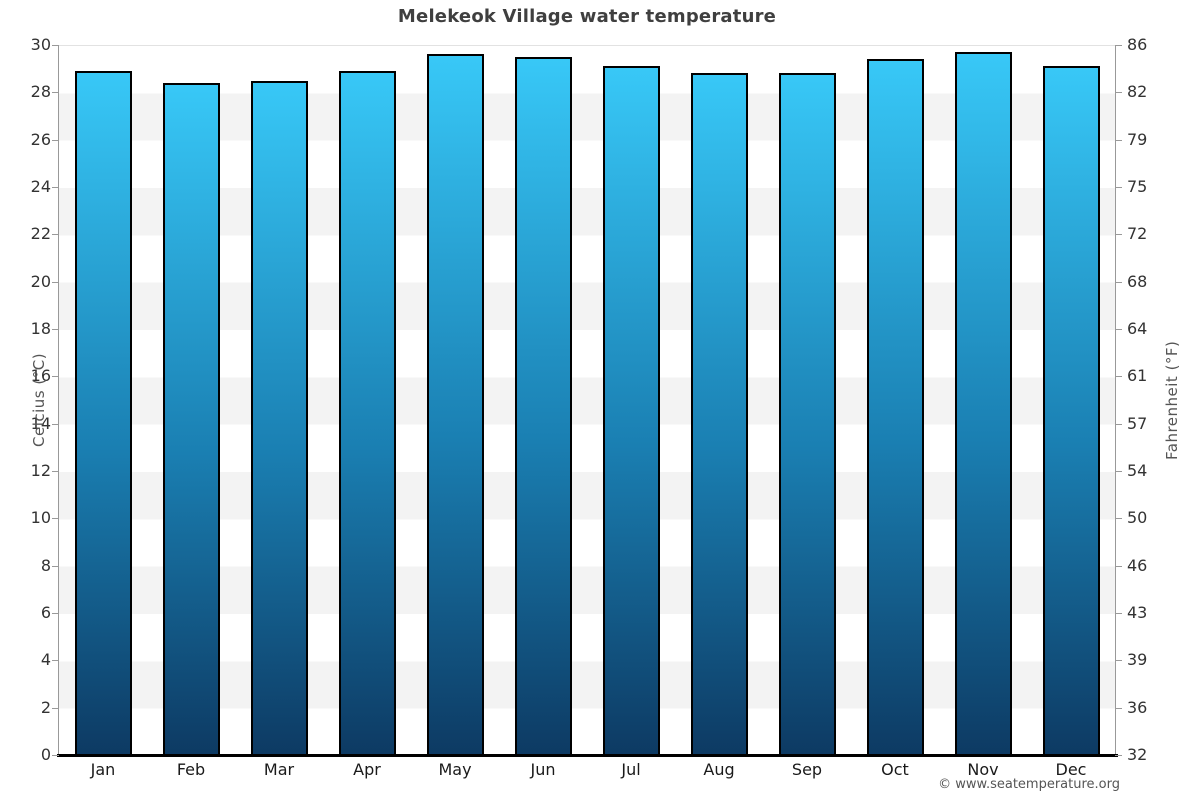 This screenshot has height=800, width=1200. What do you see at coordinates (45, 754) in the screenshot?
I see `y-tick-celsius-0: 0` at bounding box center [45, 754].